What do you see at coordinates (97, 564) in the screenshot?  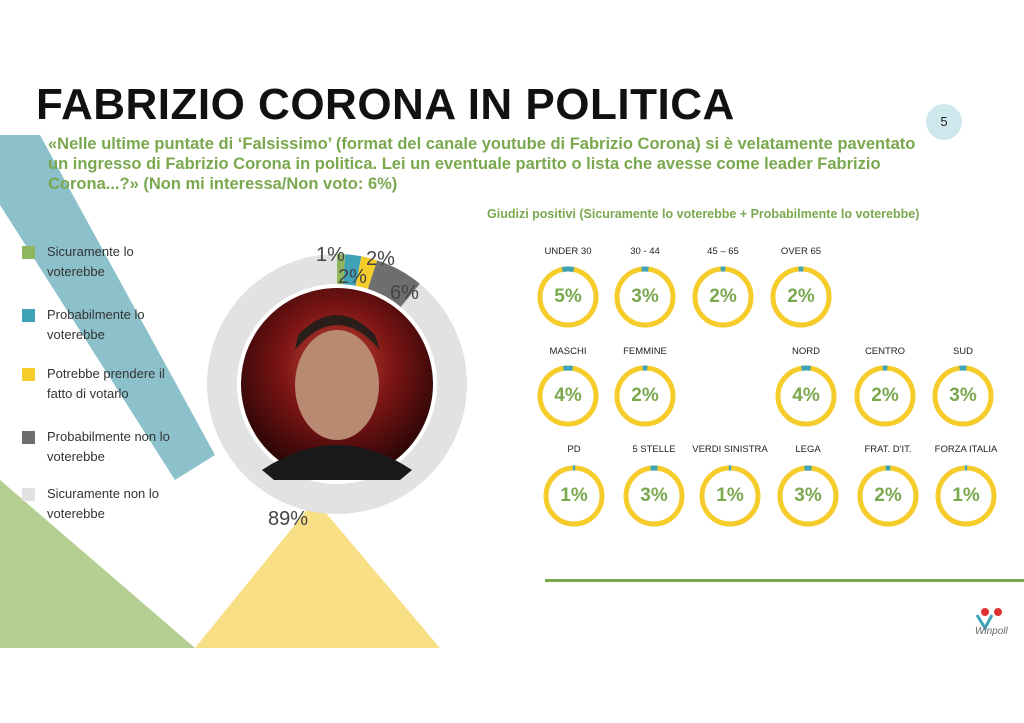 I see `green-triangle` at bounding box center [97, 564].